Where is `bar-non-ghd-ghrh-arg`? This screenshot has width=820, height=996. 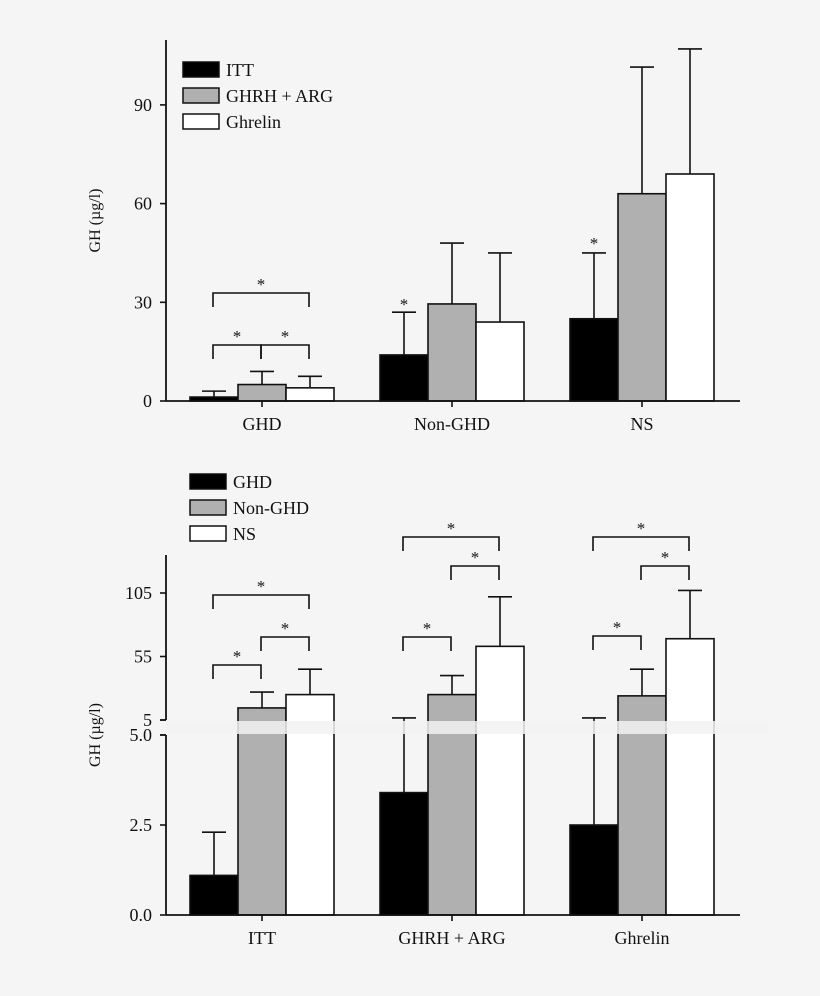
bar-non-ghd-ghrh-arg is located at coordinates (452, 352).